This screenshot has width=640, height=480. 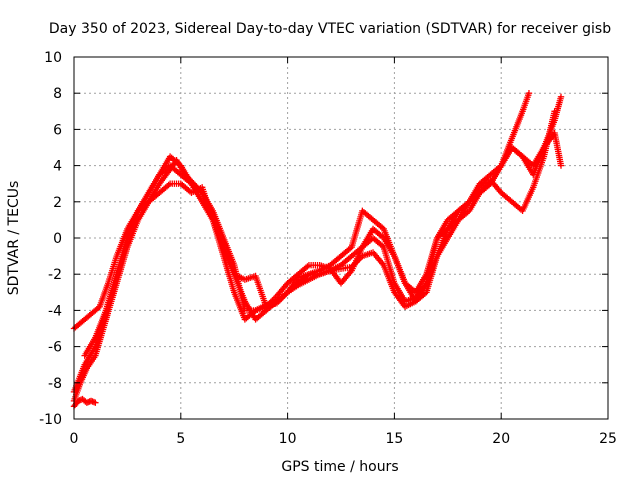 I want to click on x-axis-label: GPS time / hours, so click(x=339, y=467).